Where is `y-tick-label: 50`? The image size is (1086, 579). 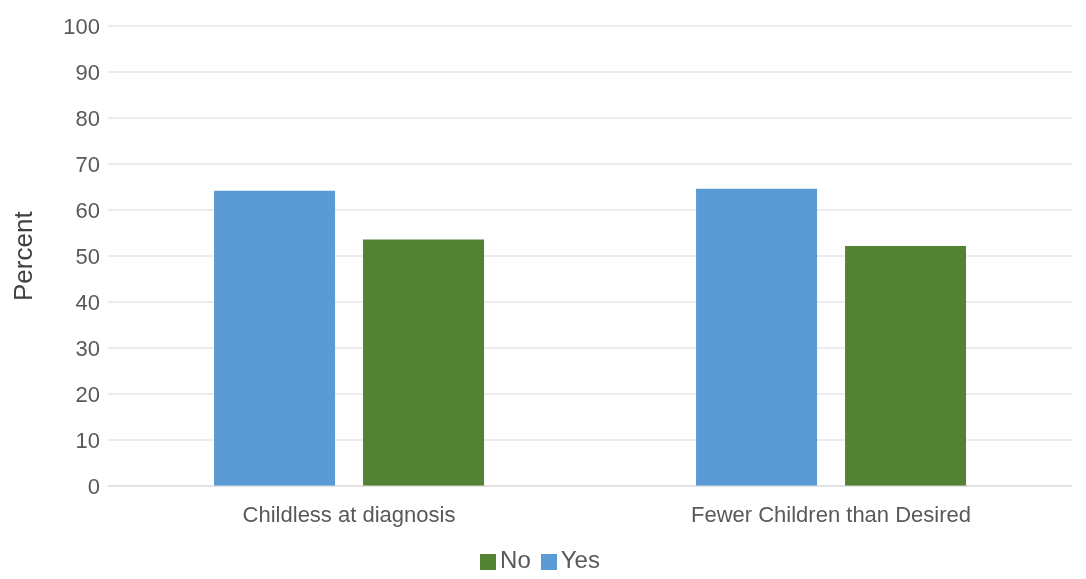 y-tick-label: 50 is located at coordinates (87, 256).